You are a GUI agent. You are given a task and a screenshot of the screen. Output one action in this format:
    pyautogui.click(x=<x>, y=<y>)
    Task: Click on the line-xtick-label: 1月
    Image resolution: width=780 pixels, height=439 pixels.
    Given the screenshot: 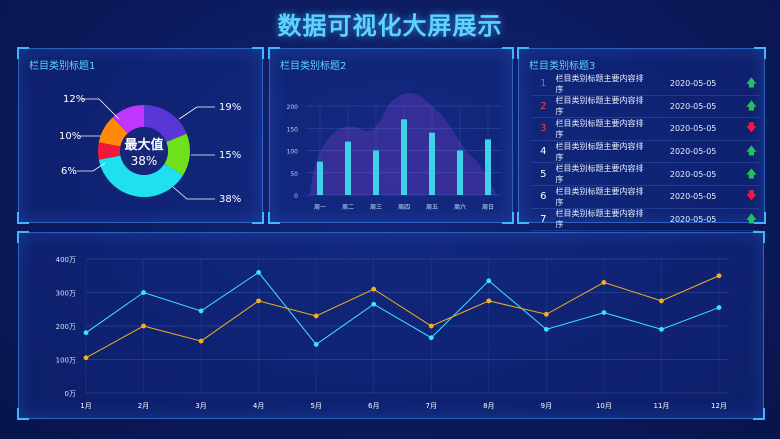 What is the action you would take?
    pyautogui.click(x=85, y=406)
    